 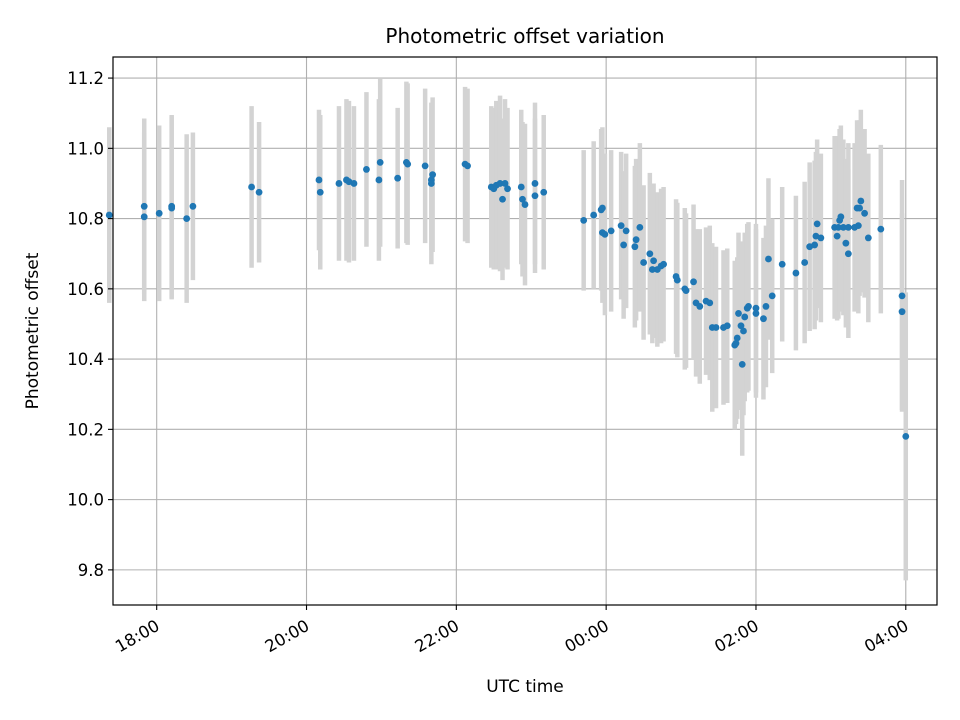 I want to click on x-tick-label: 00:00, so click(x=586, y=636).